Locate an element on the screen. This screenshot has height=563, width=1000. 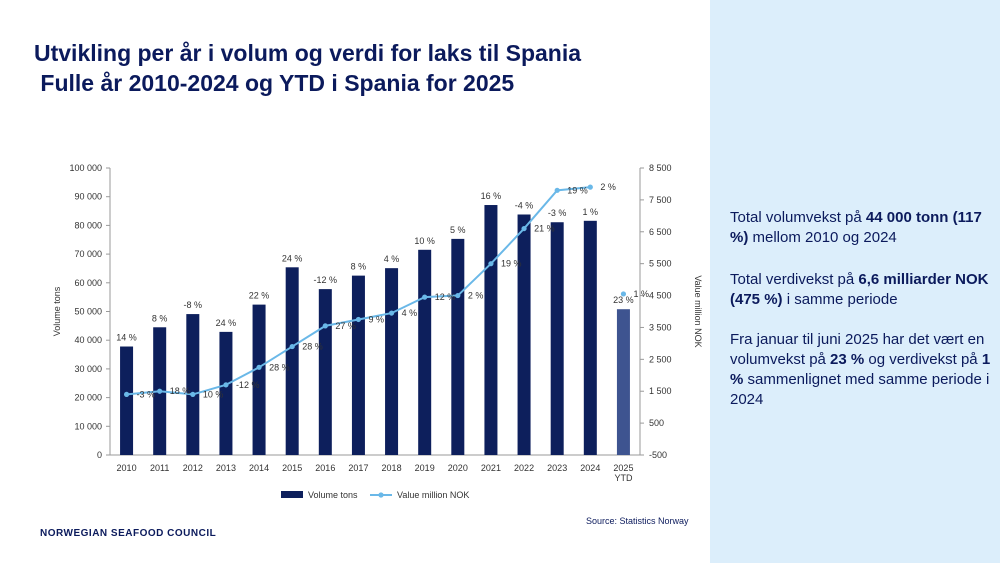
summary-text: sammenlignet med samme periode i 2024 is located at coordinates (860, 389).